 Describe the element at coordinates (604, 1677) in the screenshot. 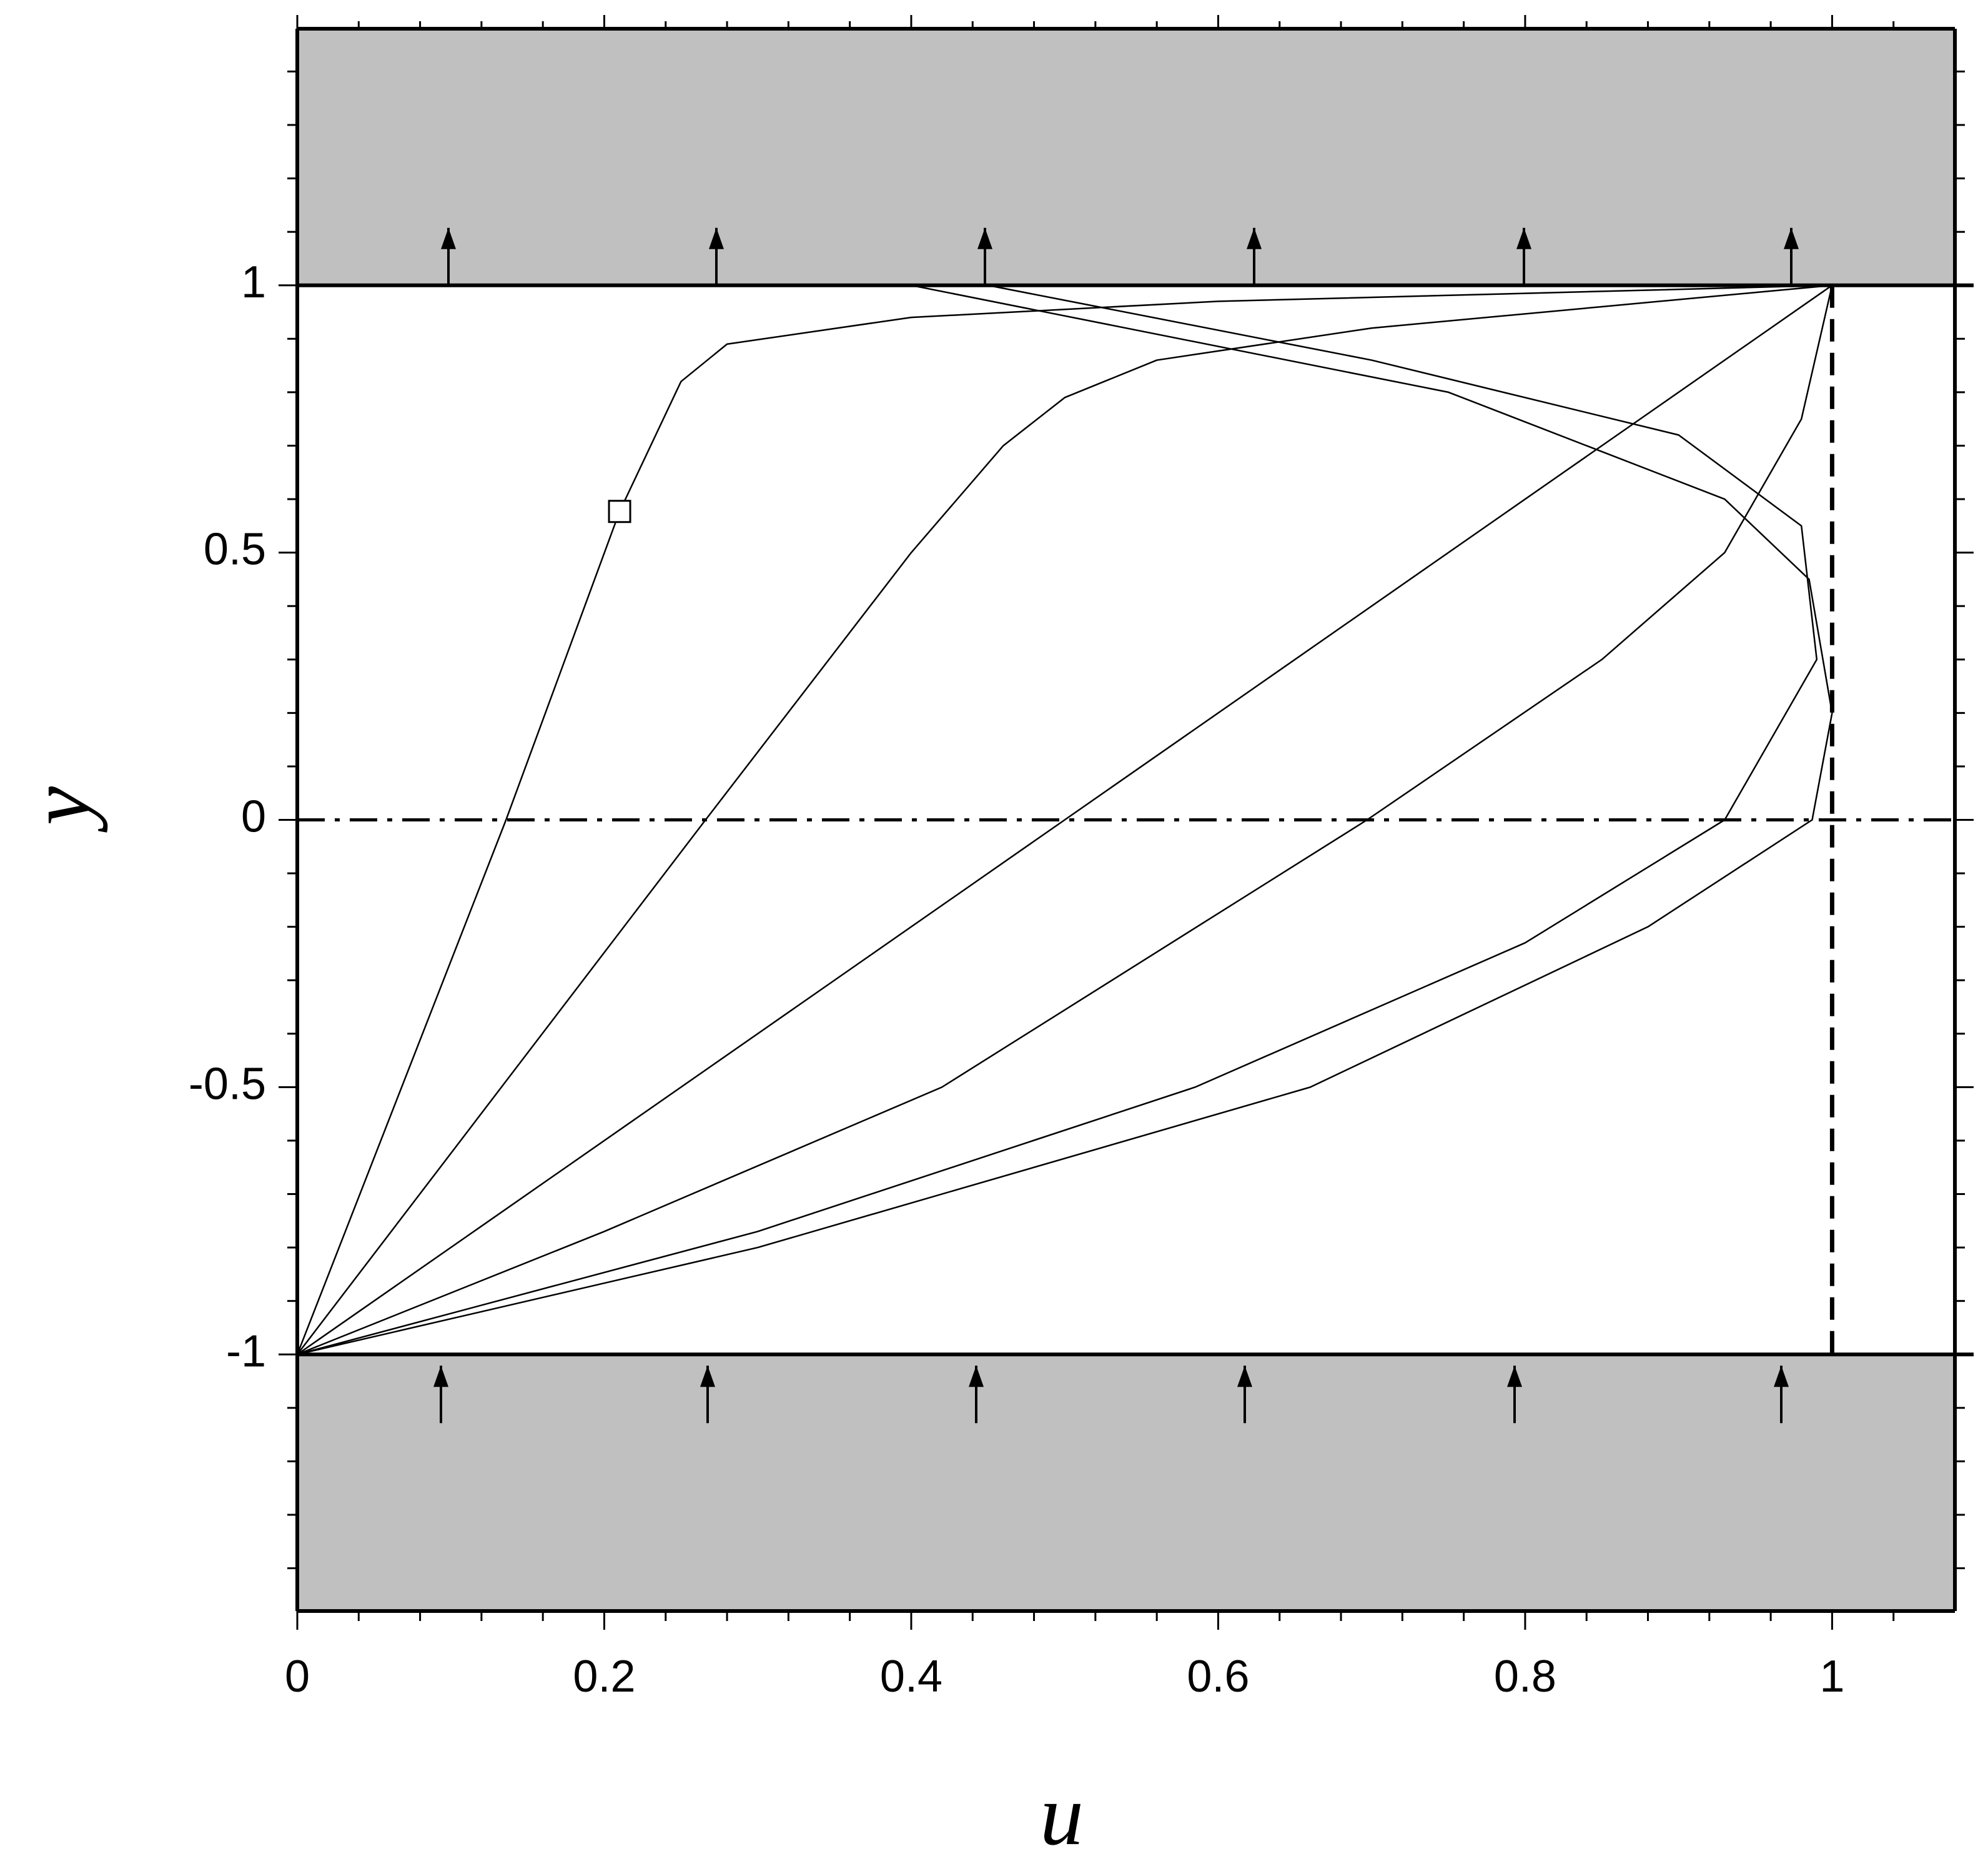

I see `x-tick-label: 0.2` at that location.